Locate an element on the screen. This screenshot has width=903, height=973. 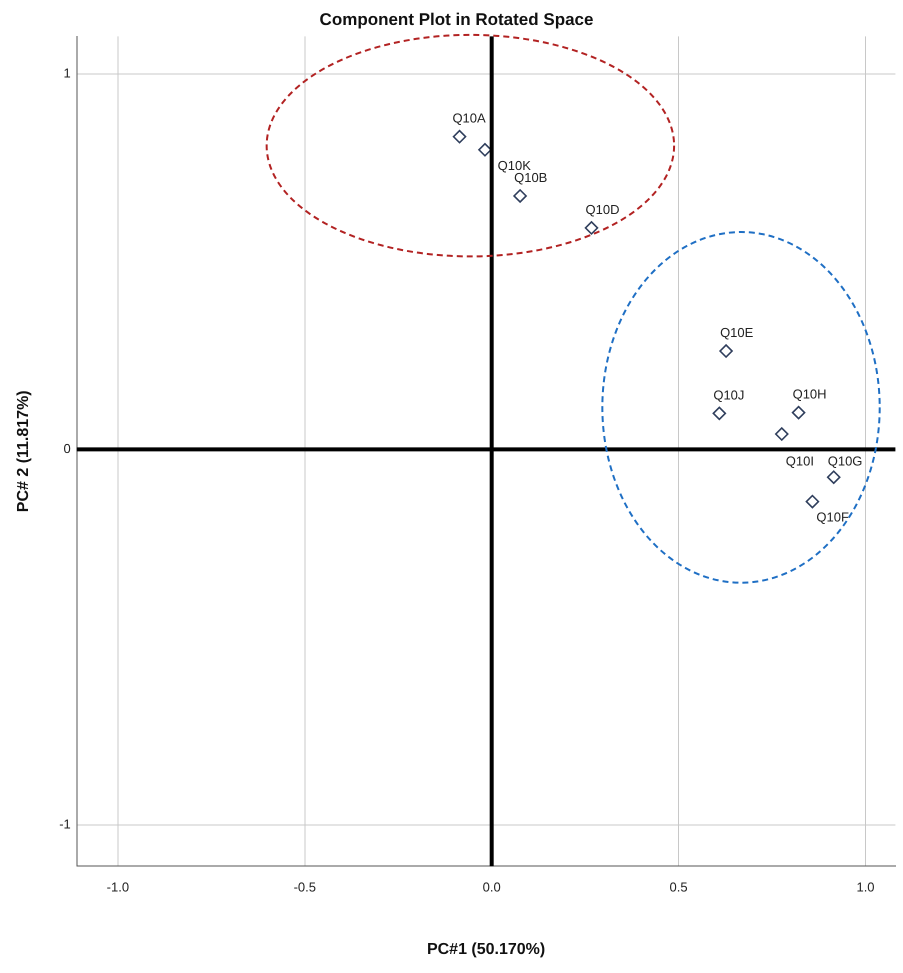
y-tick-label: 0 is located at coordinates (67, 448).